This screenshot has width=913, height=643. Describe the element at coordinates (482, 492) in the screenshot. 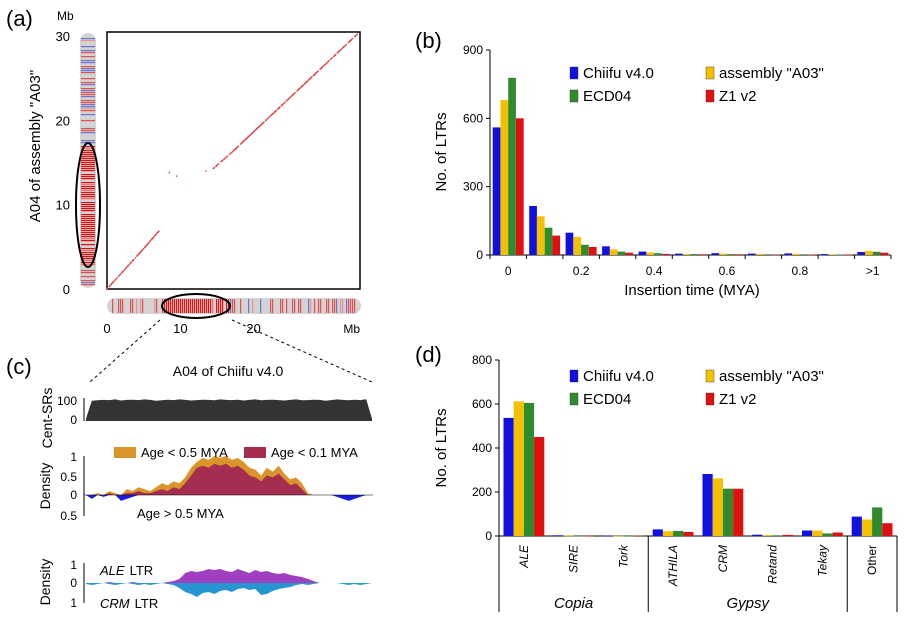

I see `y-tick-label: 200` at that location.